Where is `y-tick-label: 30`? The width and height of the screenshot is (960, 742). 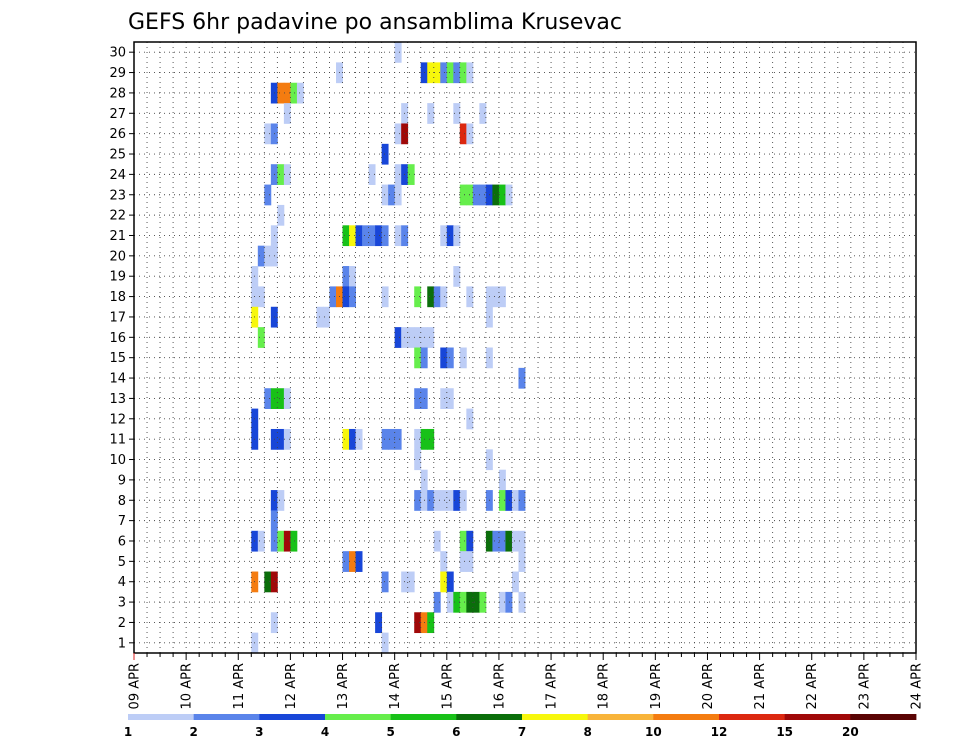
y-tick-label: 30 is located at coordinates (117, 53).